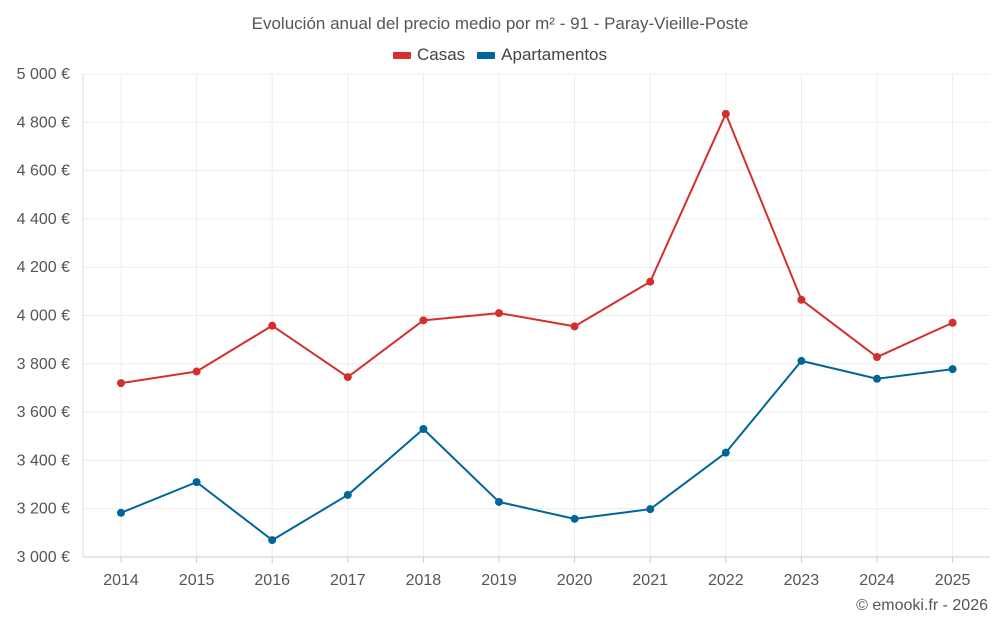  I want to click on y-tick-label: 4 000 €, so click(43, 316).